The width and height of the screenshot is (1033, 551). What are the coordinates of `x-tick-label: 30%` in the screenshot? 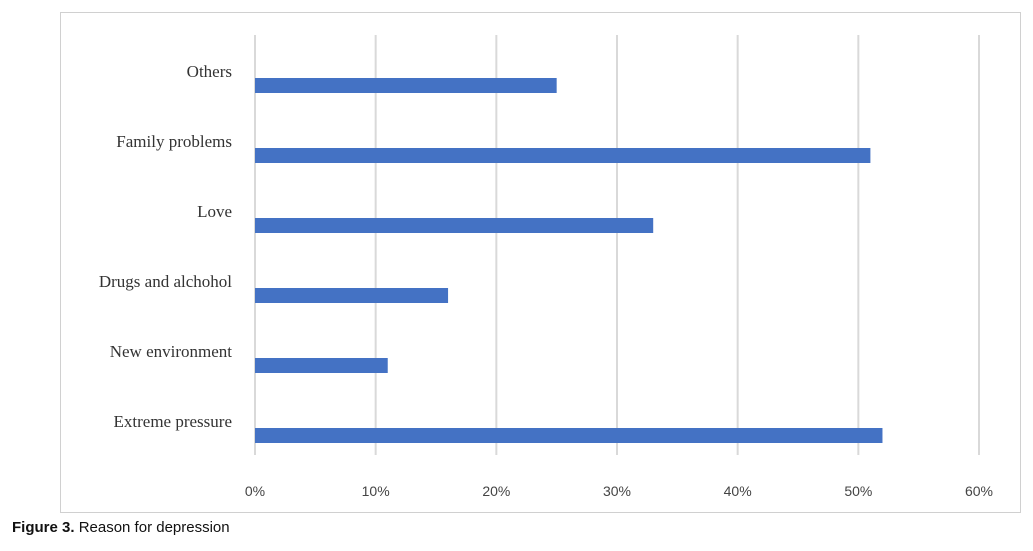 It's located at (617, 491).